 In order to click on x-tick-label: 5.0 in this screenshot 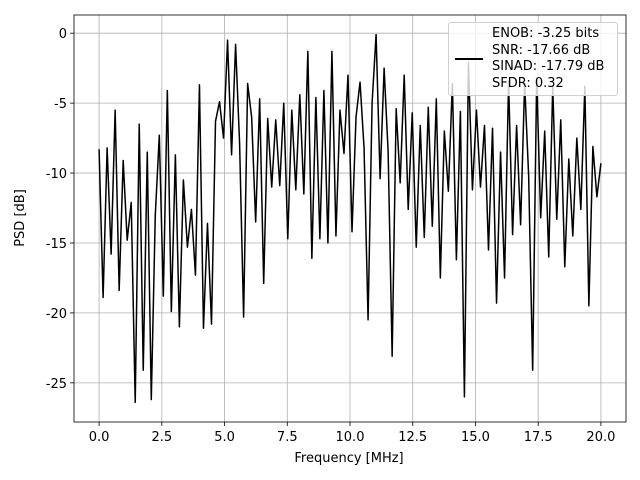, I will do `click(224, 437)`.